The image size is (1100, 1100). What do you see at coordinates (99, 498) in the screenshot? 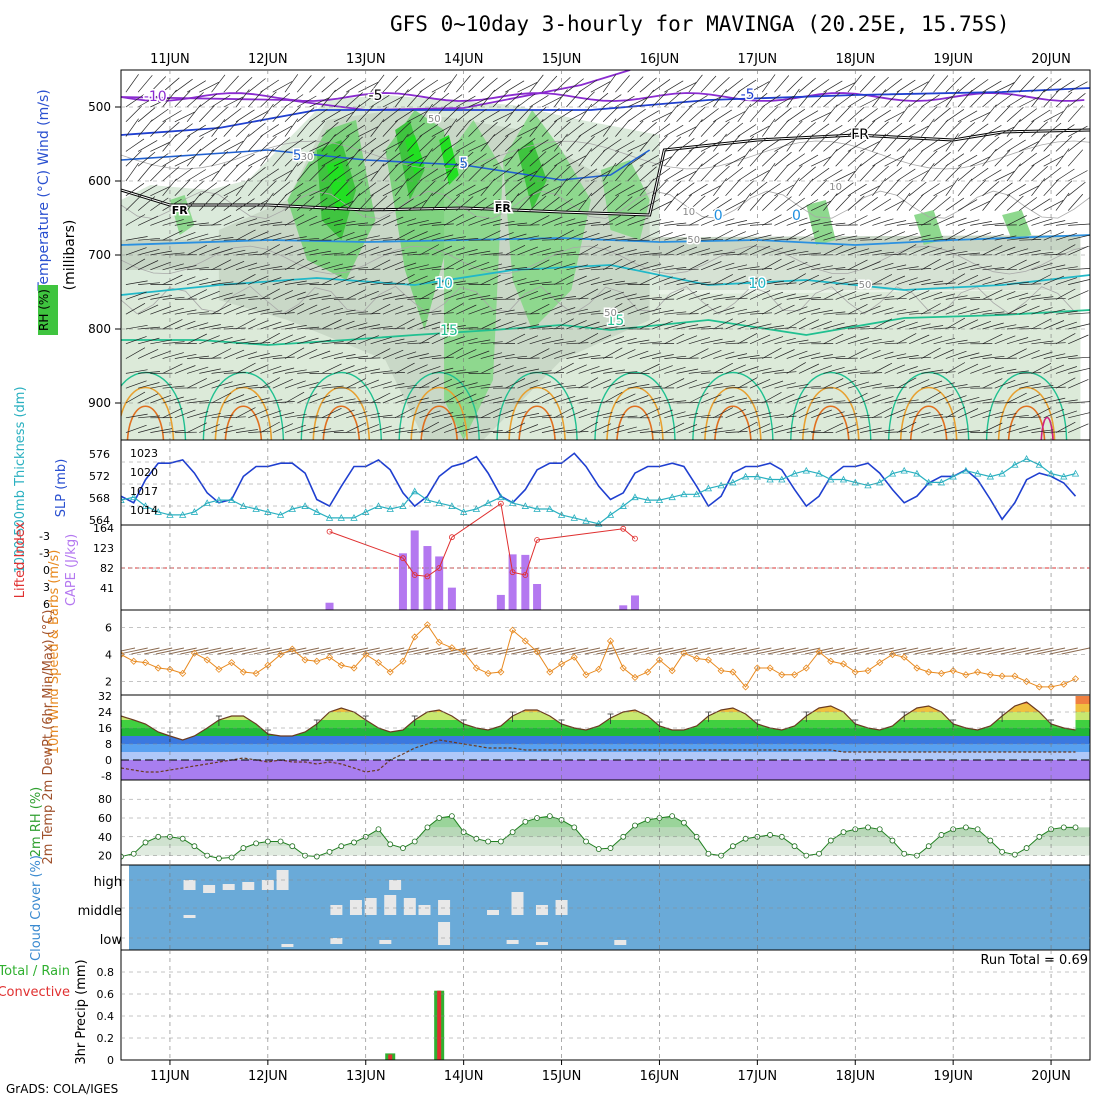
I see `y-tick-label: 568` at bounding box center [99, 498].